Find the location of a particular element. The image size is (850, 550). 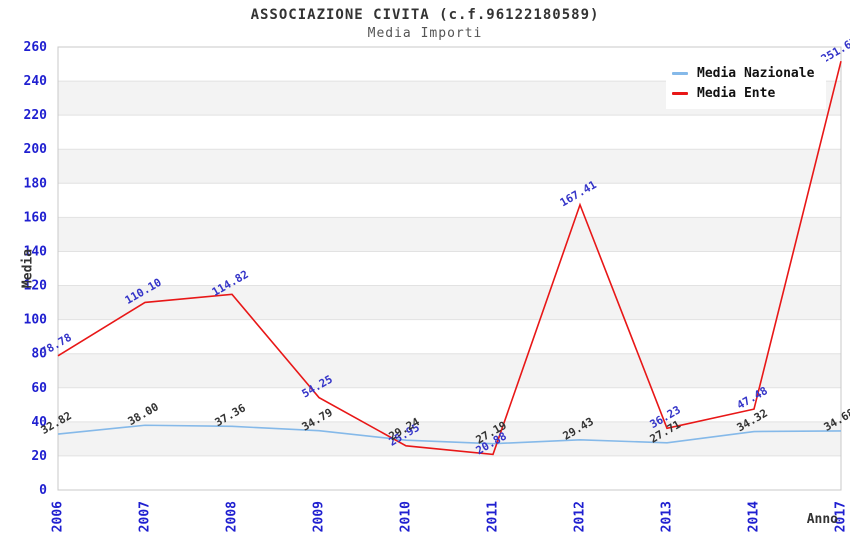

legend-swatch-ente-icon is located at coordinates (680, 93).